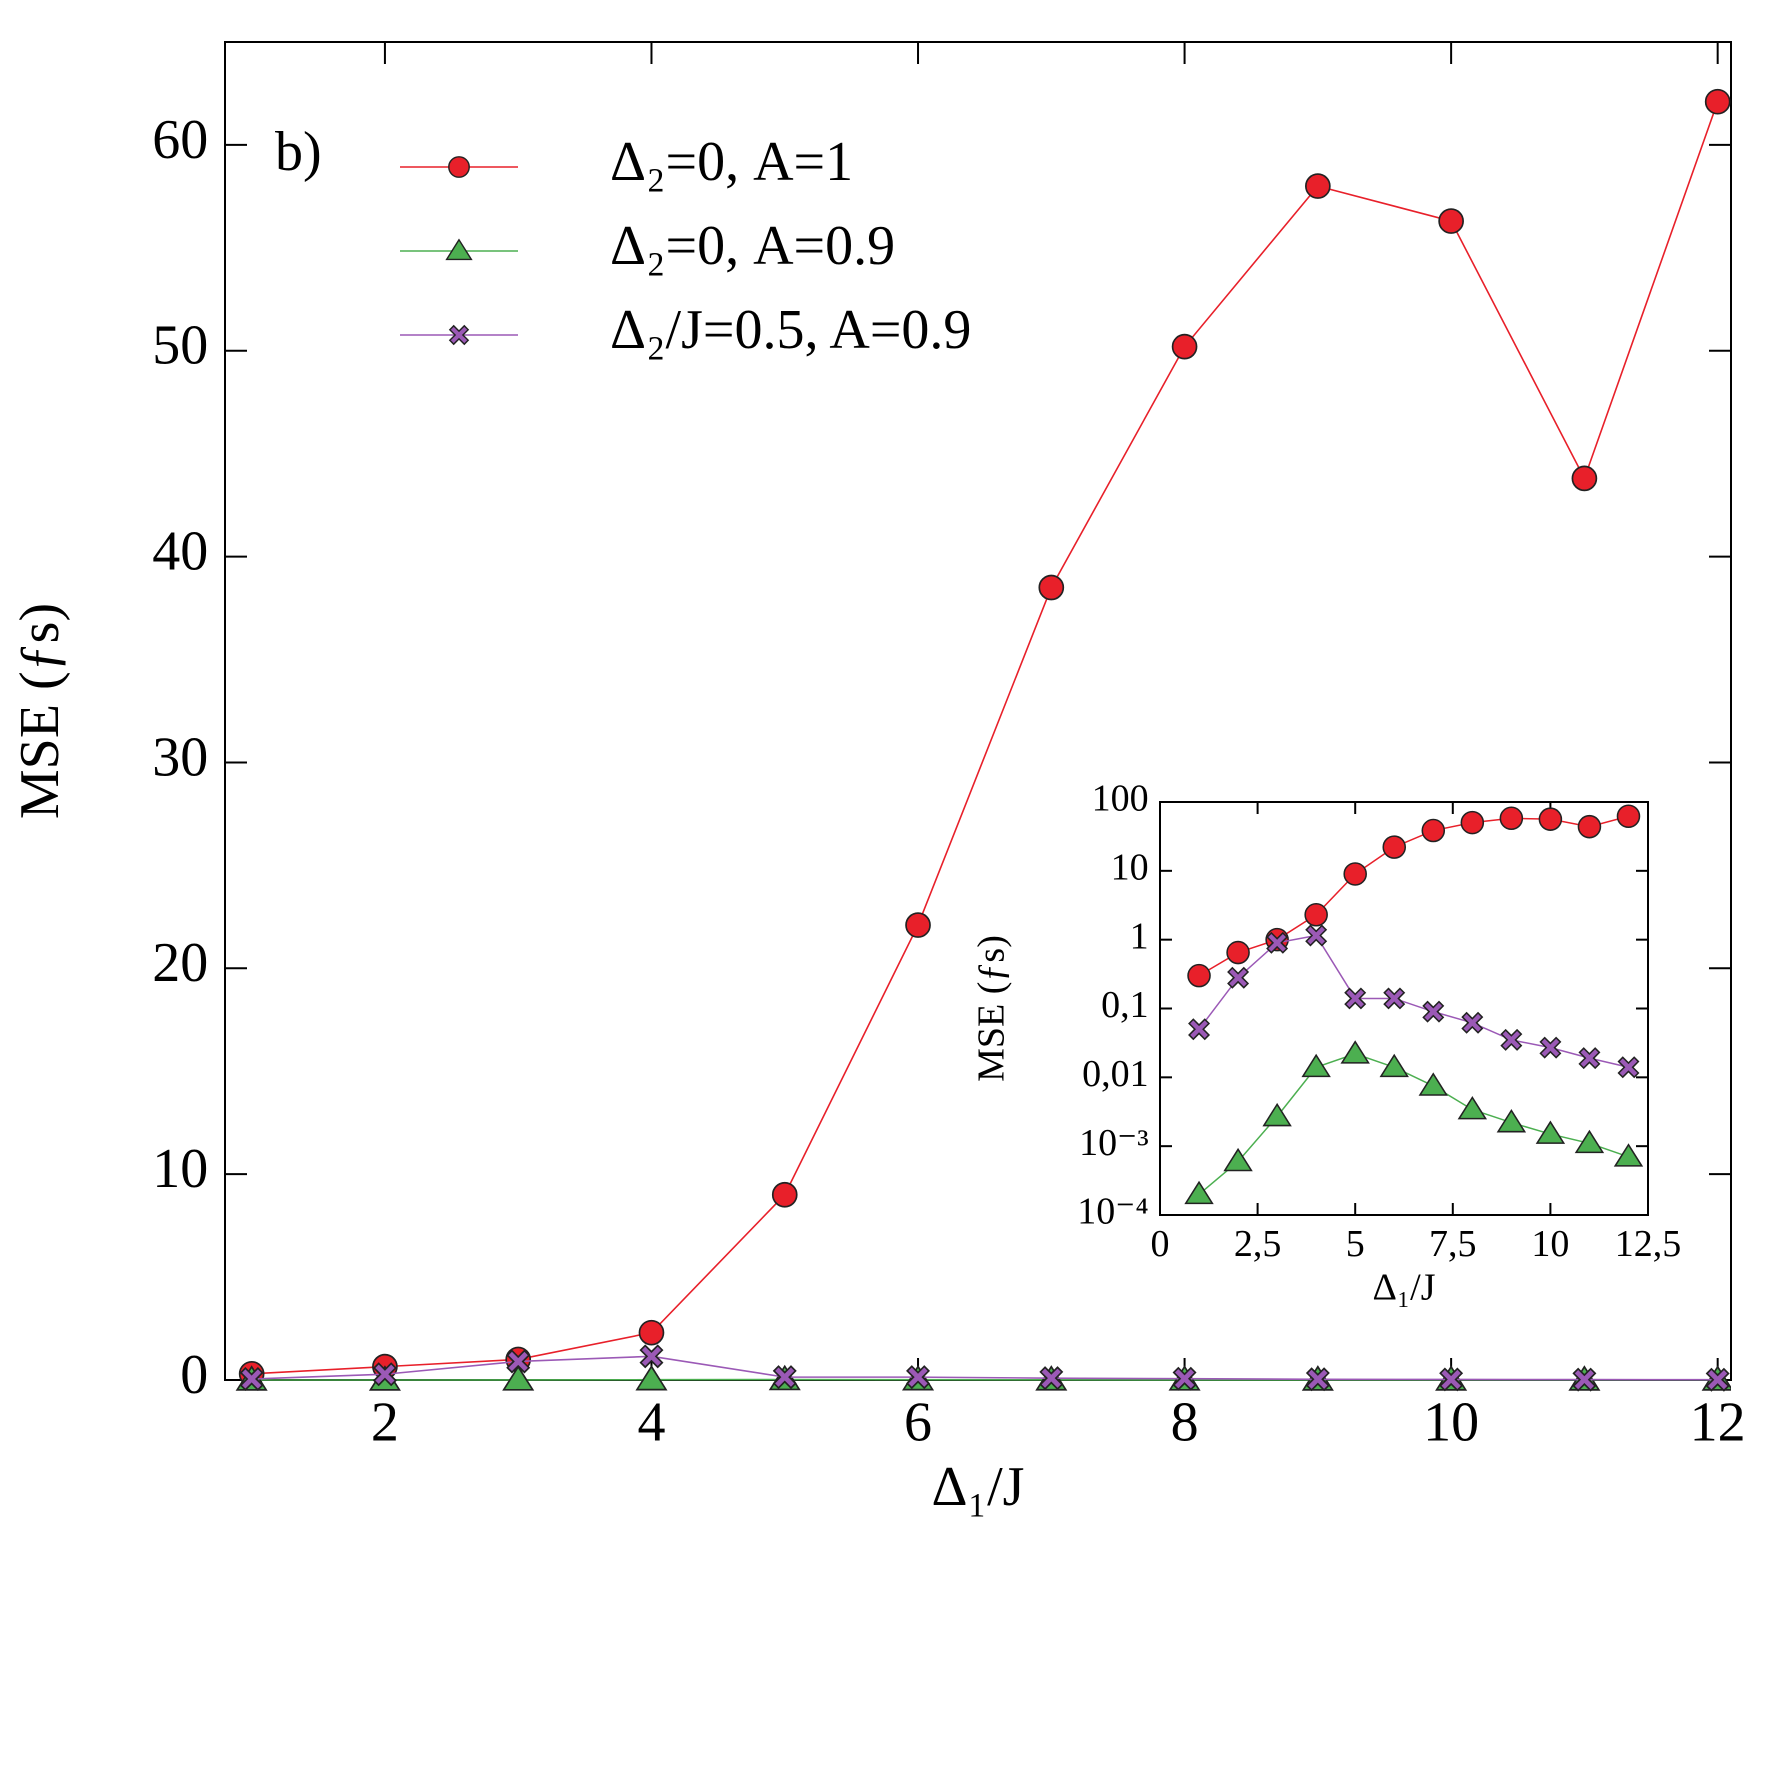 This screenshot has height=1771, width=1771. What do you see at coordinates (180, 140) in the screenshot?
I see `y-tick-label: 60` at bounding box center [180, 140].